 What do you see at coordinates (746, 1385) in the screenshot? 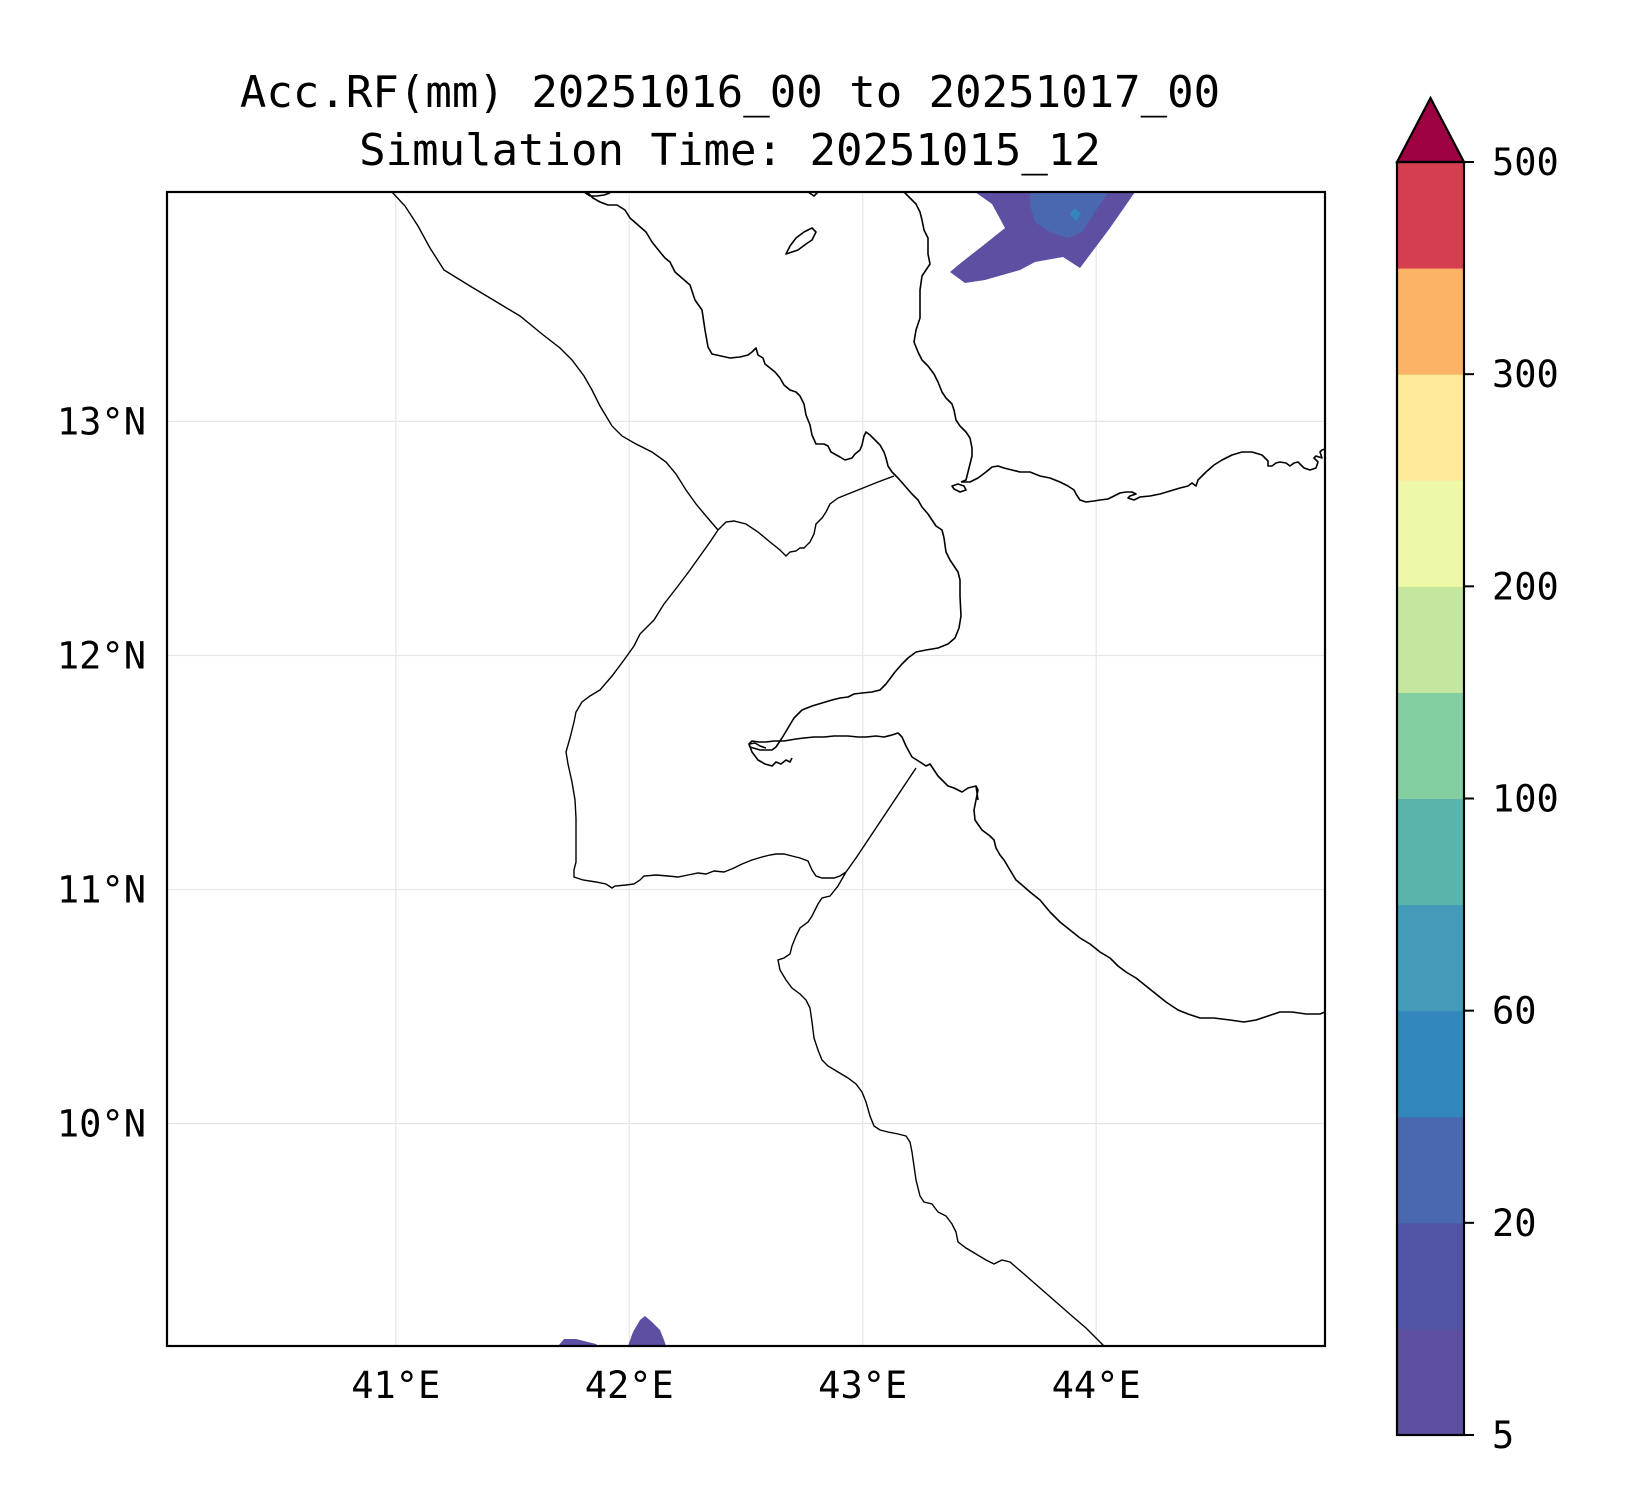
I see `x-axis-tick-labels: 41°E 42°E 43°E 44°E` at bounding box center [746, 1385].